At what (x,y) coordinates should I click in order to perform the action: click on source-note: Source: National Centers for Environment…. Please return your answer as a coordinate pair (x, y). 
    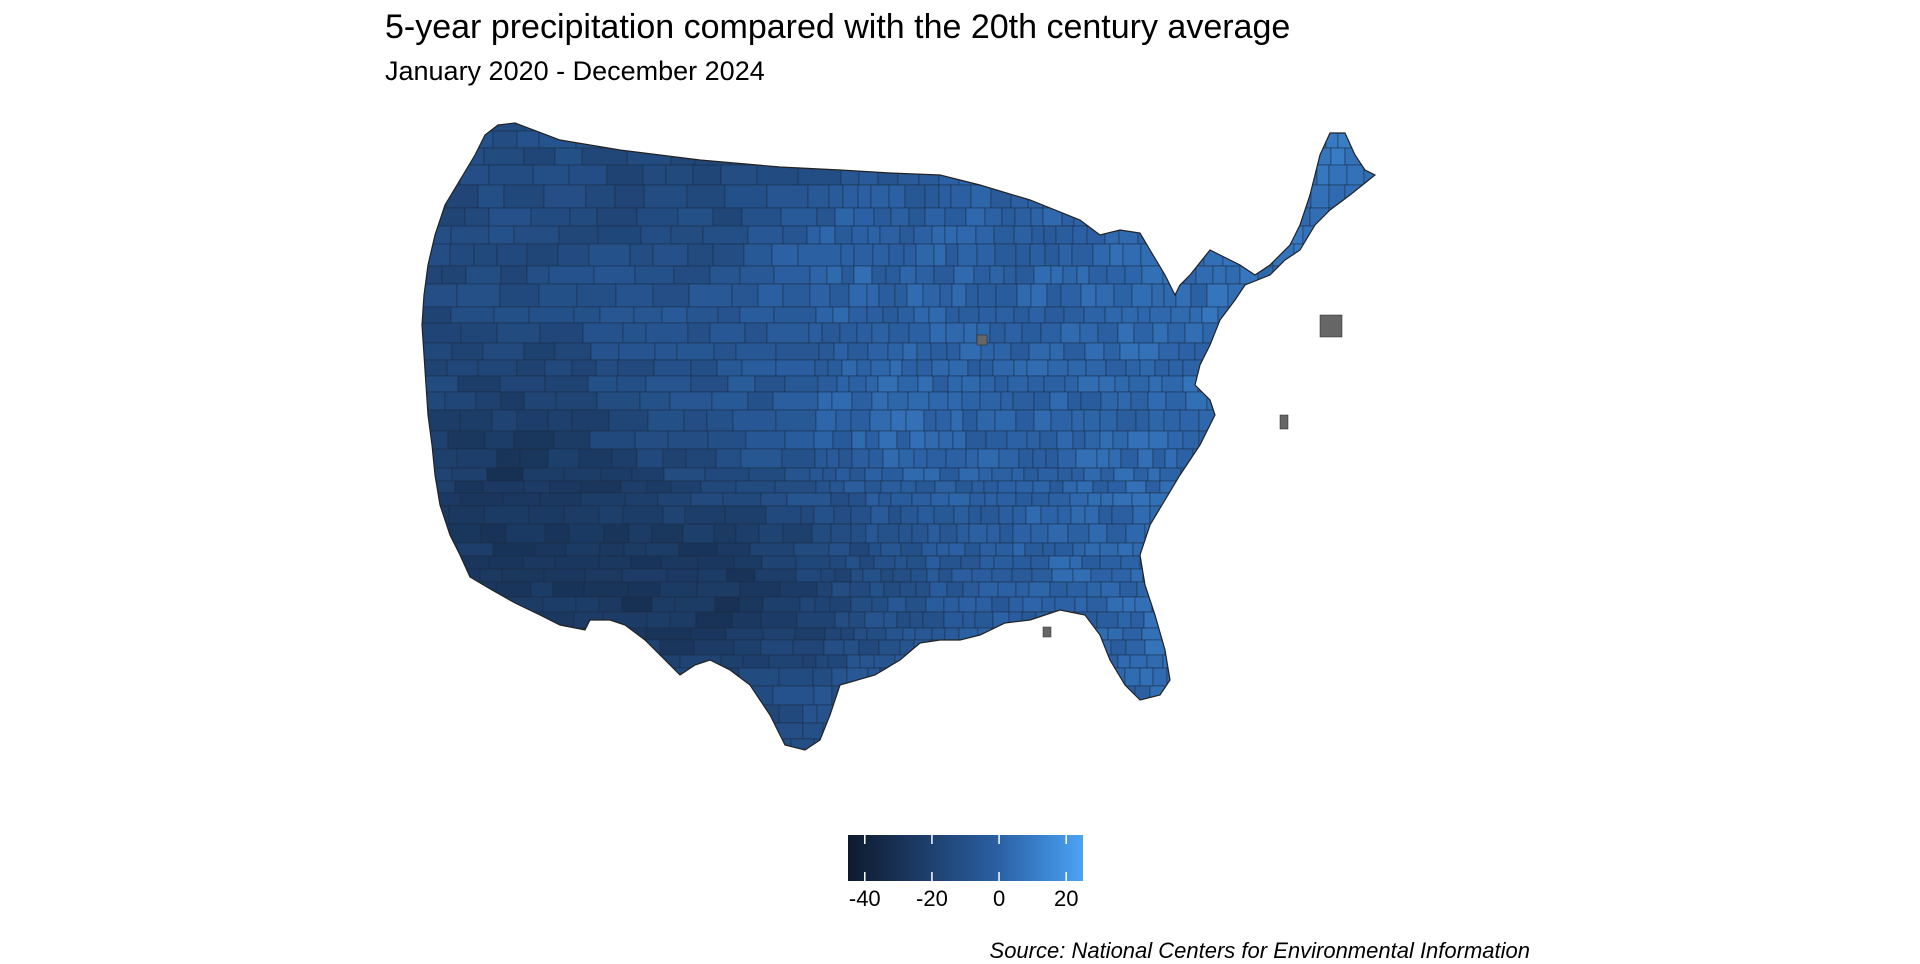
    Looking at the image, I should click on (1259, 950).